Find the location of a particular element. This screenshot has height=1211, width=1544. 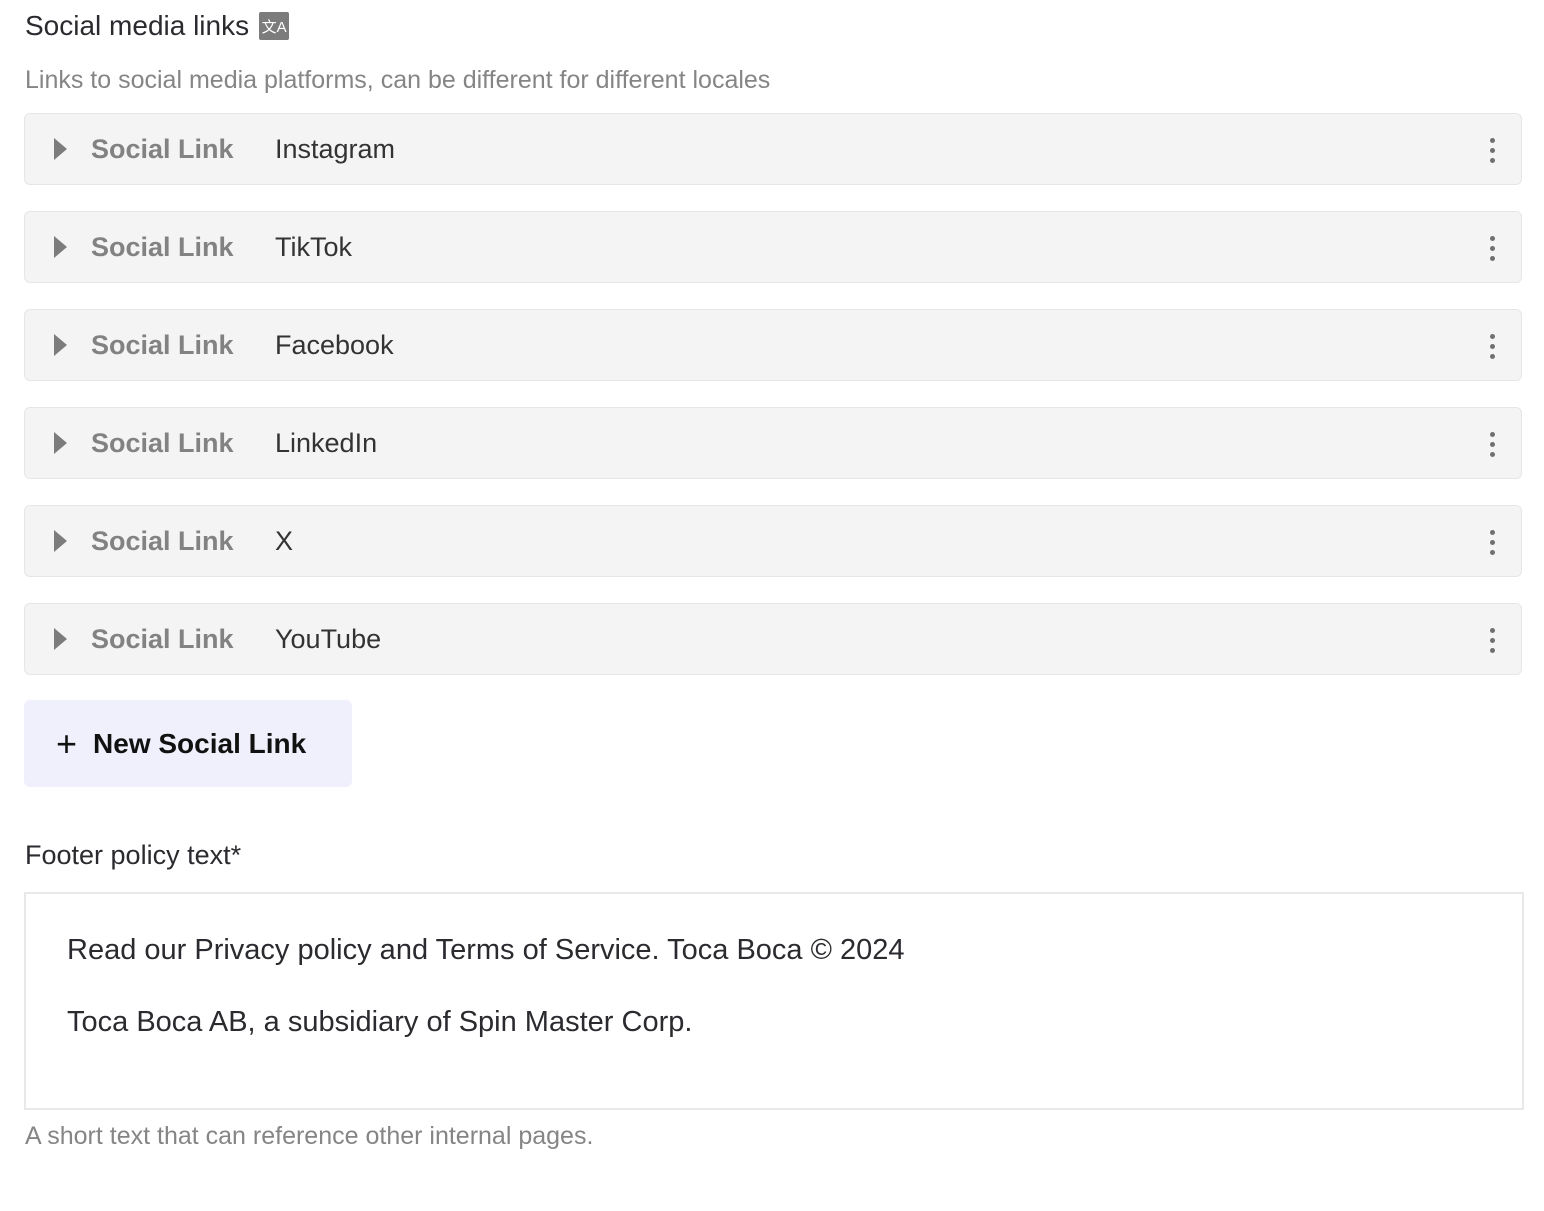

social-link-row: Social Link TikTok is located at coordinates (773, 247).